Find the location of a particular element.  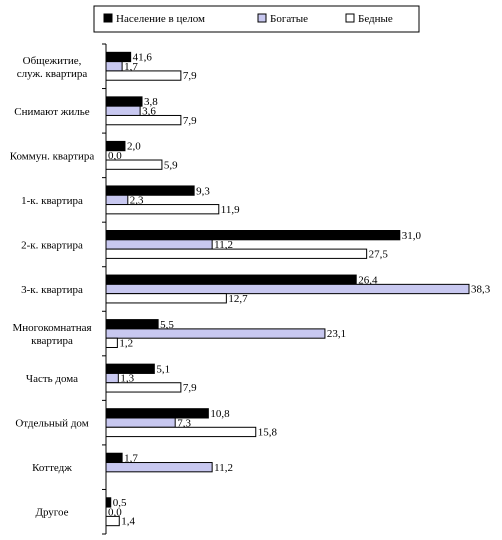

category-label: Многокомнатная квартира is located at coordinates (51, 334).